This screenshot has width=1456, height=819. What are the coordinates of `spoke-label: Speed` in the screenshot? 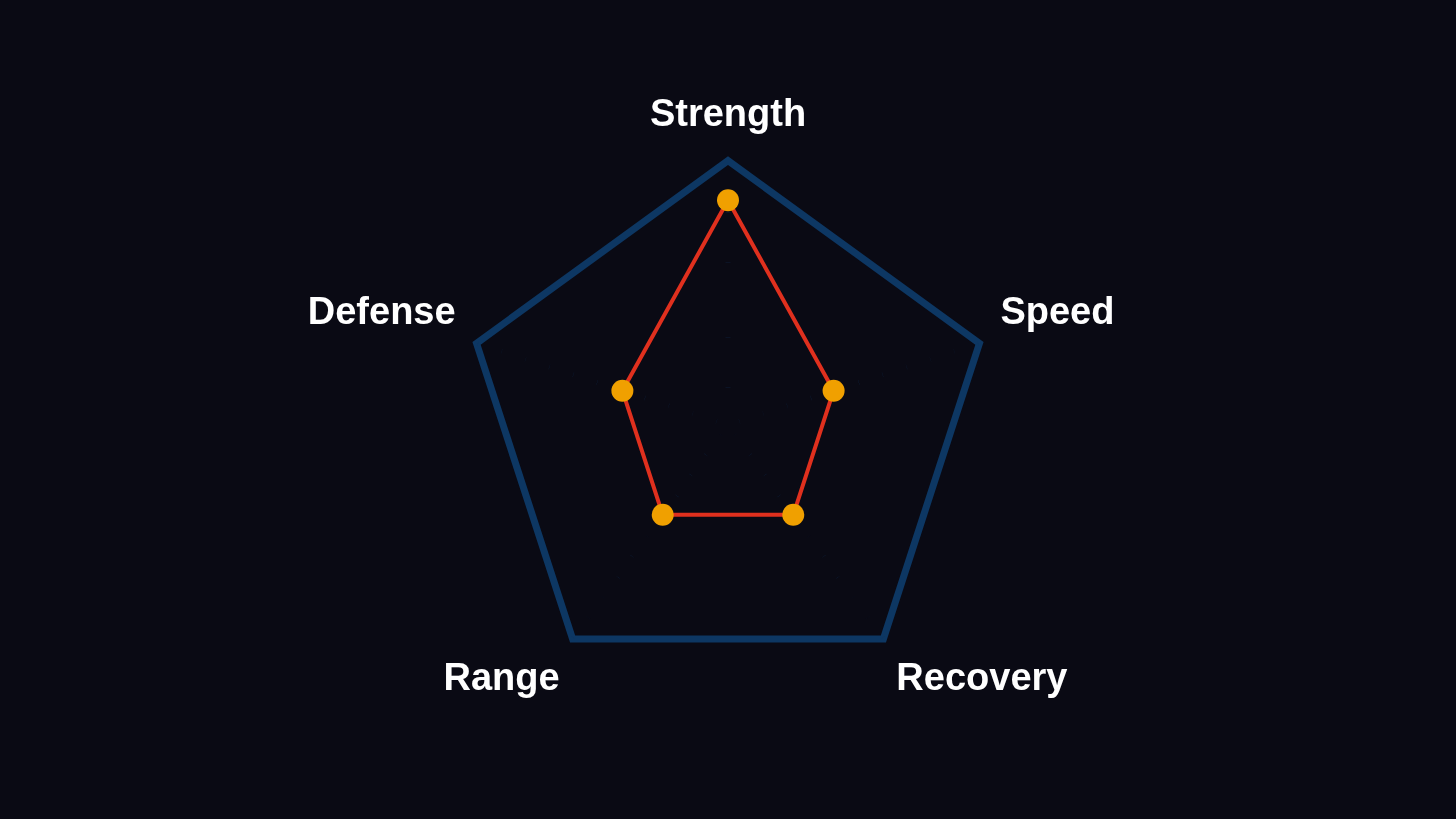 It's located at (1057, 311).